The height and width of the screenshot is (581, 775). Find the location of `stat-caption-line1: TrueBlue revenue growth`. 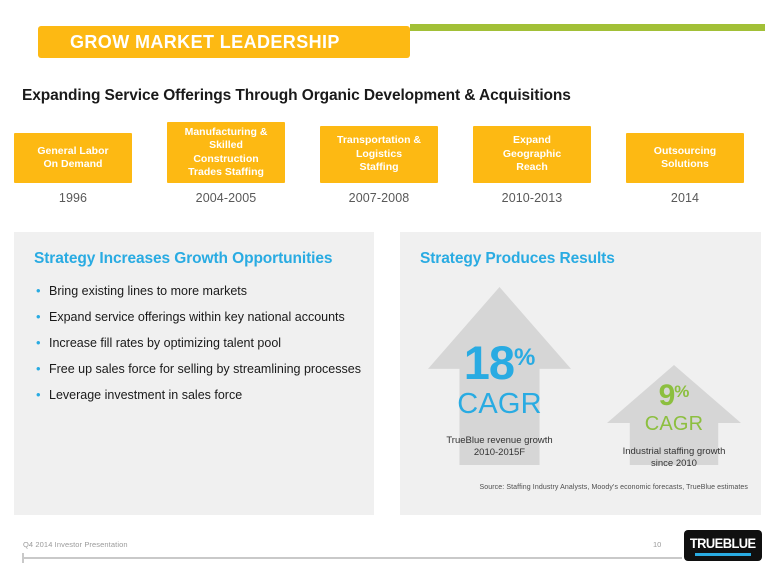

stat-caption-line1: TrueBlue revenue growth is located at coordinates (499, 440).